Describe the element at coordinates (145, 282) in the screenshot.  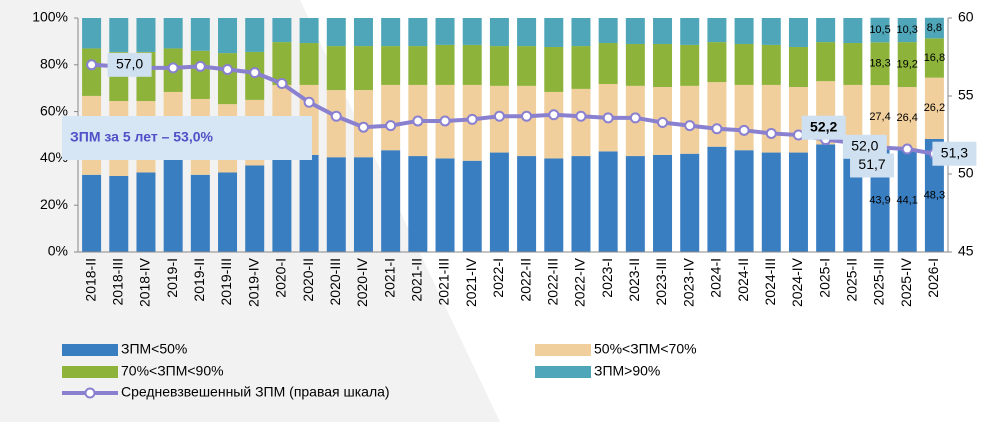
I see `x-tick-label: 2018-IV` at that location.